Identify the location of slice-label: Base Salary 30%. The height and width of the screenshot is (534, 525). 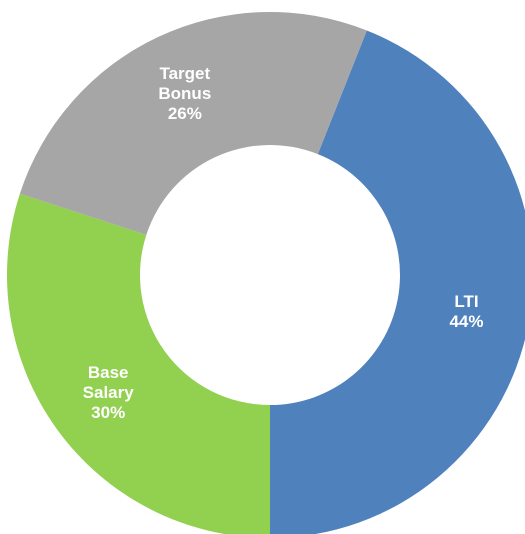
(108, 393).